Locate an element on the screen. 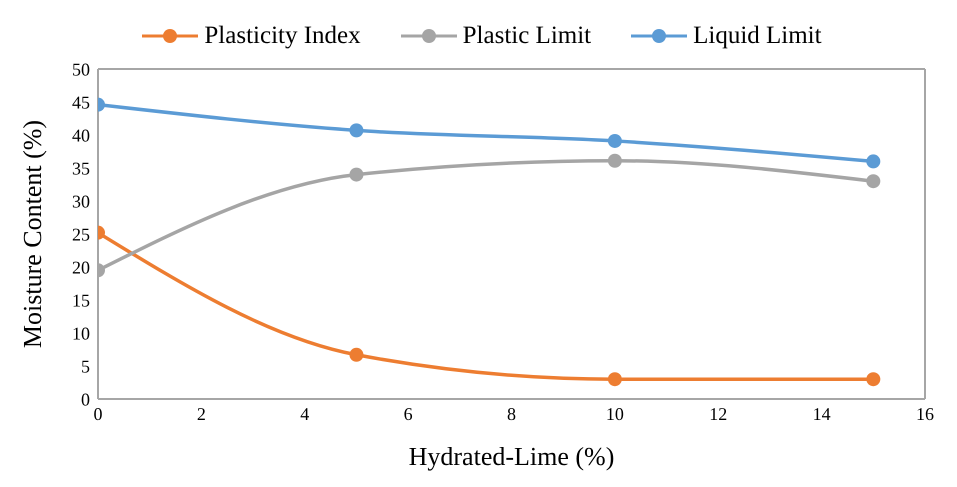  y-tick-label: 45 is located at coordinates (81, 102).